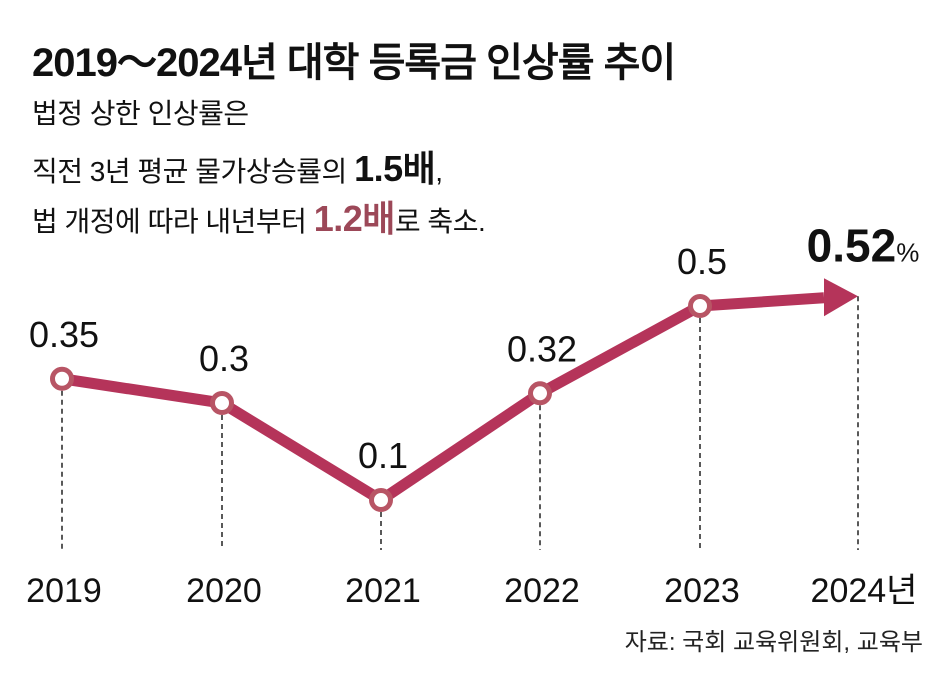 The image size is (947, 695). I want to click on unit-label: %, so click(907, 252).